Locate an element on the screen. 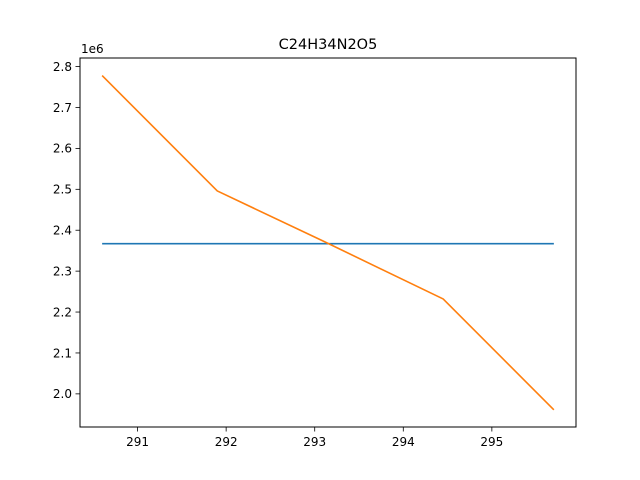  x-tick-label: 292 is located at coordinates (226, 442).